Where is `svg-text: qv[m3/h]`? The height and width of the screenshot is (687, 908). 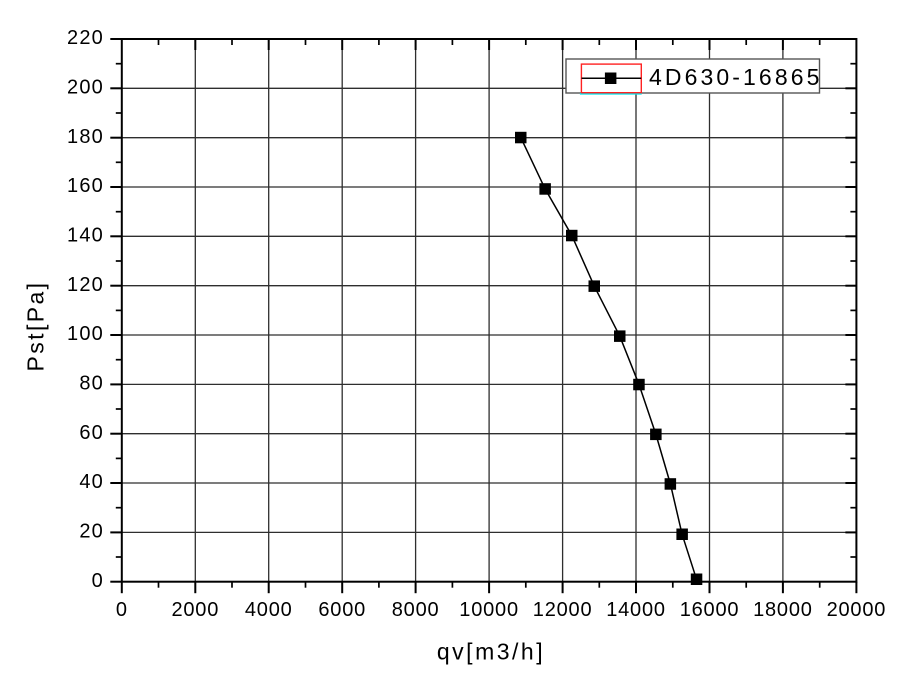
svg-text: qv[m3/h] is located at coordinates (491, 652).